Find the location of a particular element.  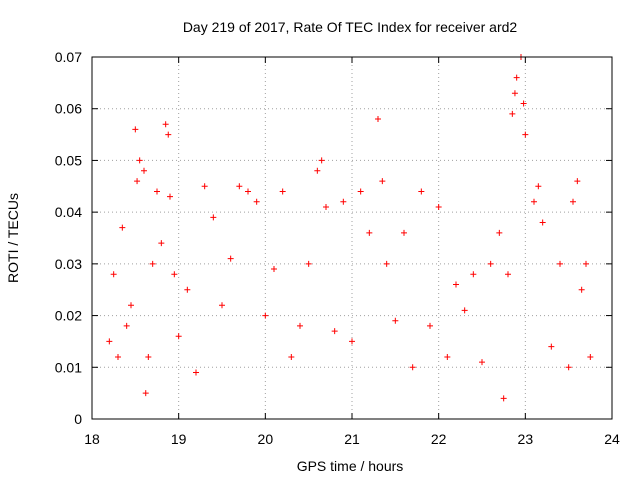

y-tick-label: 0 is located at coordinates (78, 419).